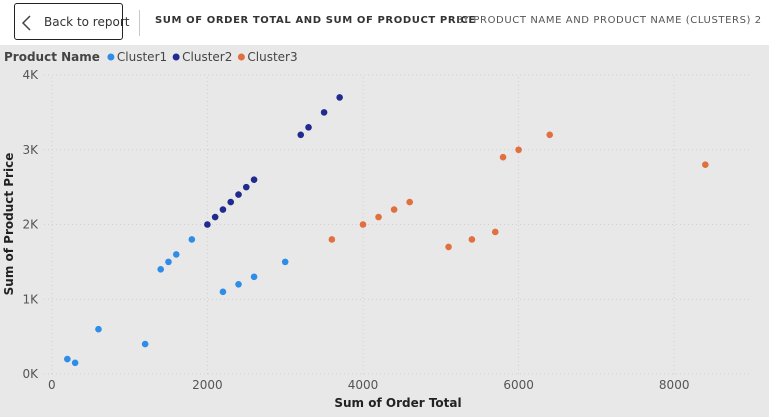  Describe the element at coordinates (52, 385) in the screenshot. I see `x-tick-label: 0` at that location.